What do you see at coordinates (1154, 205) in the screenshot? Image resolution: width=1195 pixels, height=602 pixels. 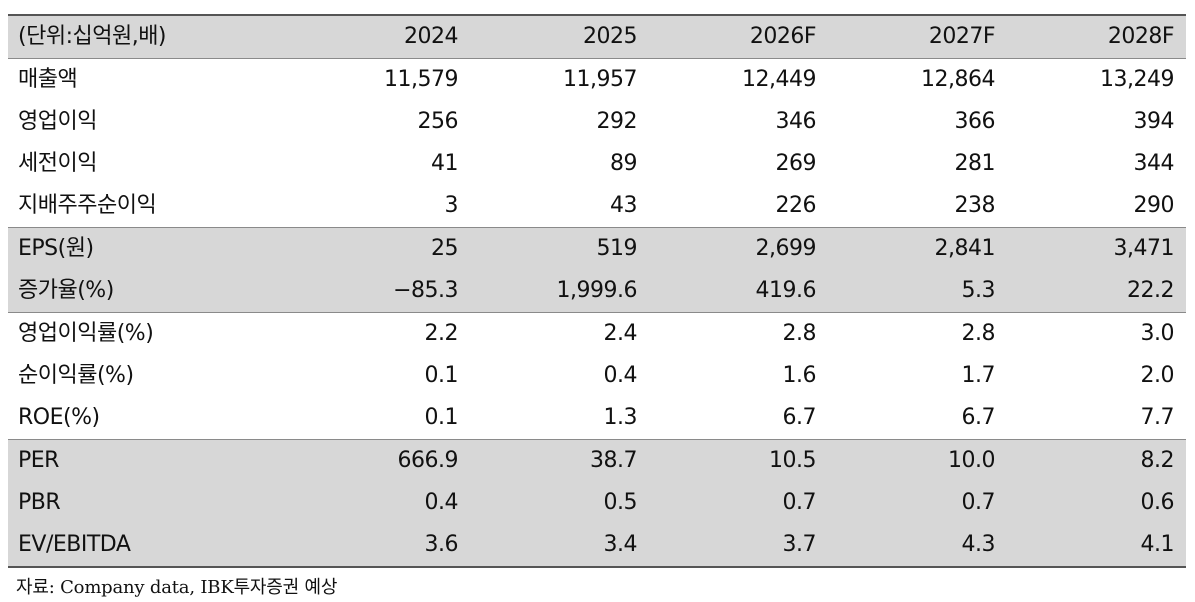 I see `cell-value: 290` at bounding box center [1154, 205].